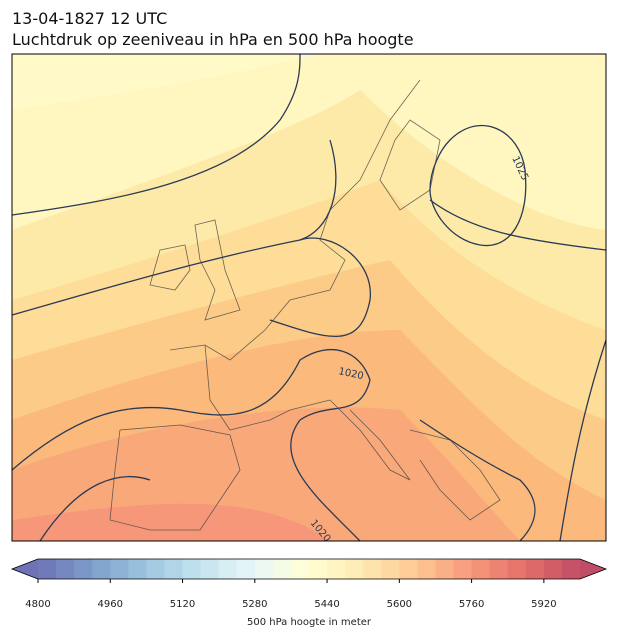 The image size is (618, 639). I want to click on title: 13-04-1827 12 UTC, so click(89, 18).